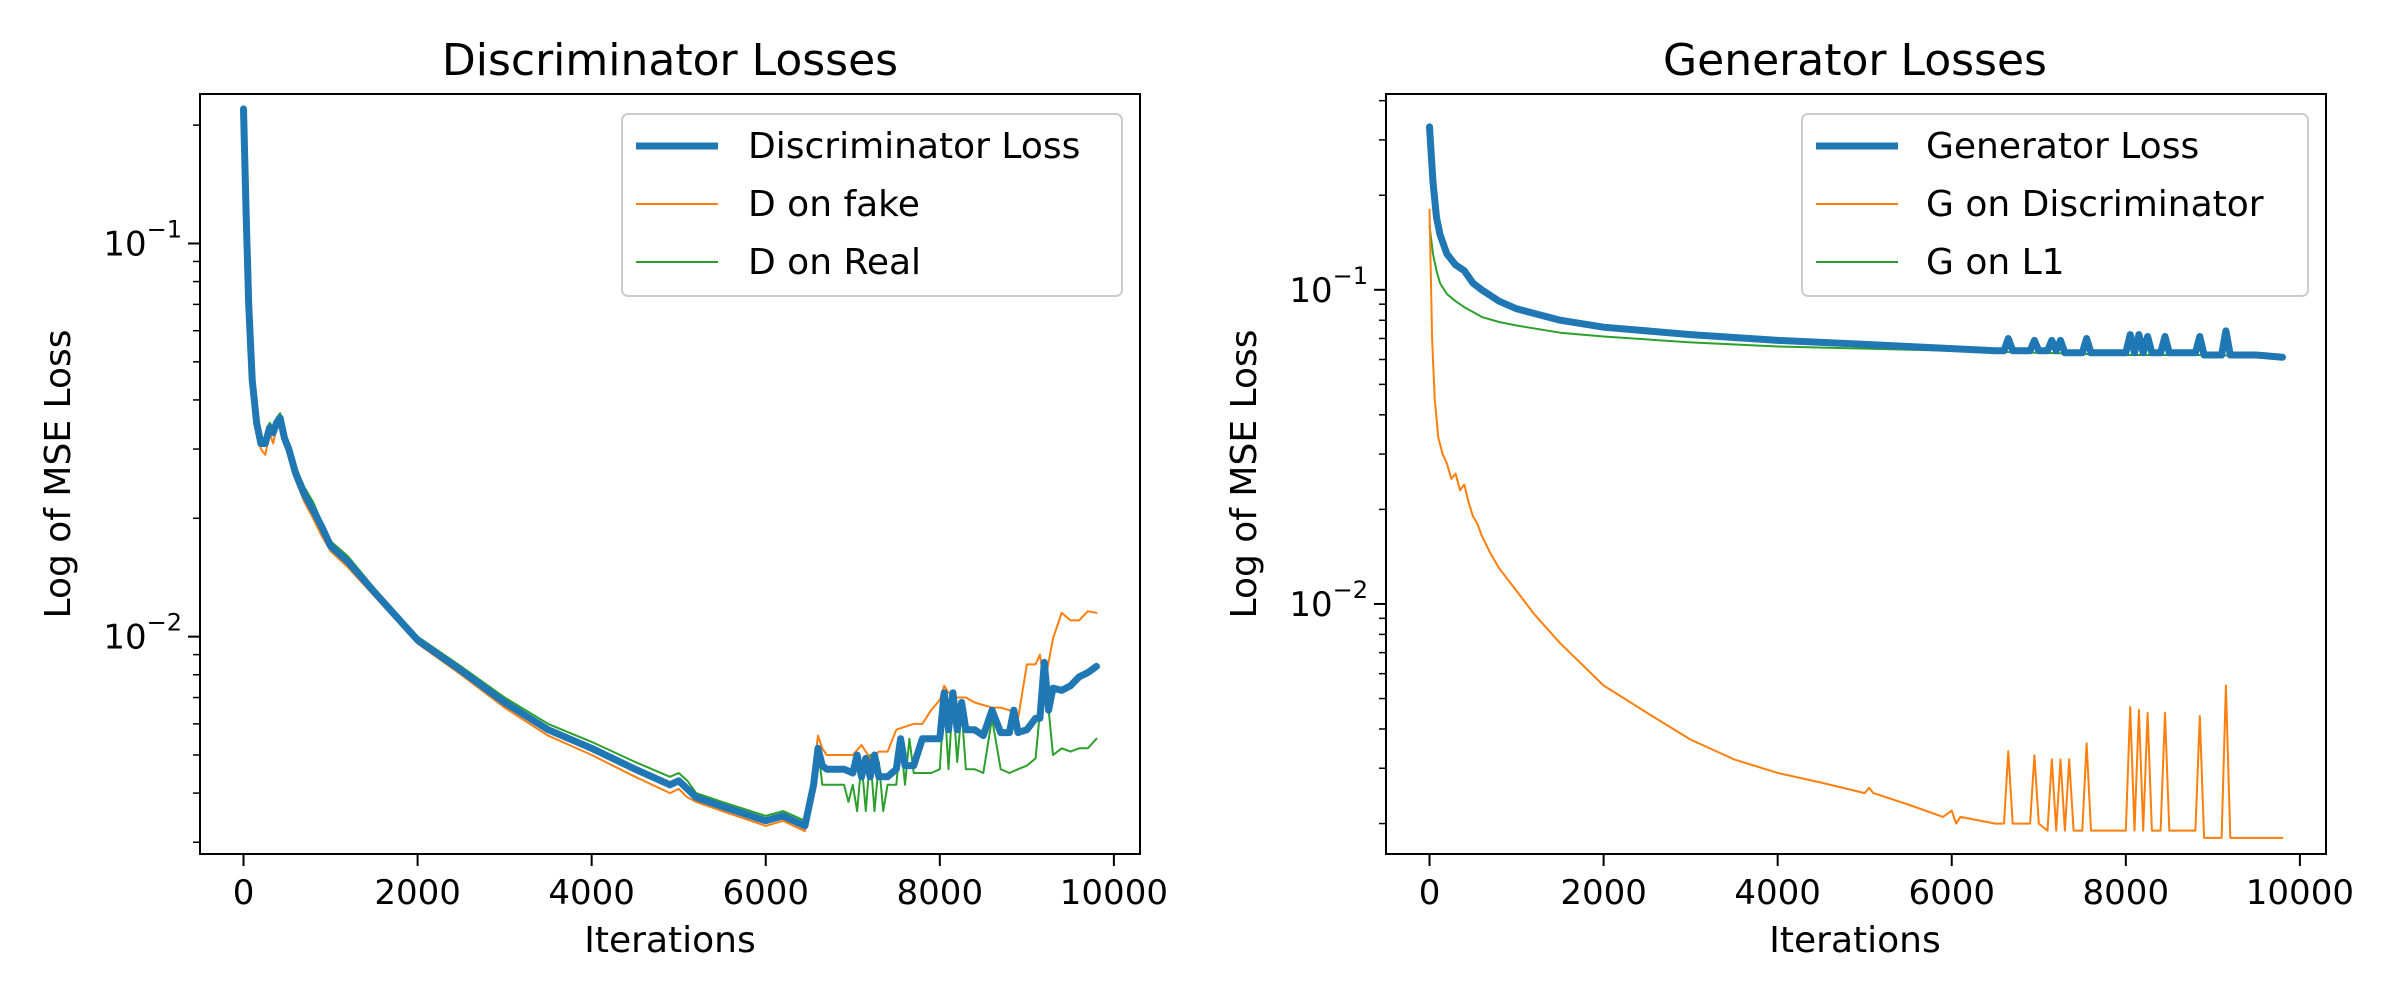 Image resolution: width=2400 pixels, height=1000 pixels. Describe the element at coordinates (1855, 60) in the screenshot. I see `chart-title: Generator Losses` at that location.